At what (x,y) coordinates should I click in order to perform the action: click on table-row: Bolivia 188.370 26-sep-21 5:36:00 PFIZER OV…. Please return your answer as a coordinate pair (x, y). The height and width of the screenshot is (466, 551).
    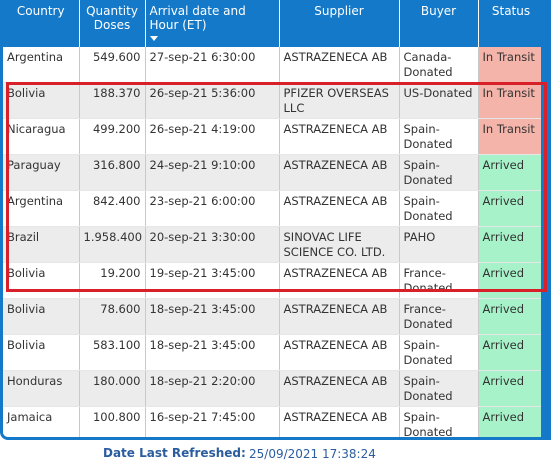
    Looking at the image, I should click on (272, 100).